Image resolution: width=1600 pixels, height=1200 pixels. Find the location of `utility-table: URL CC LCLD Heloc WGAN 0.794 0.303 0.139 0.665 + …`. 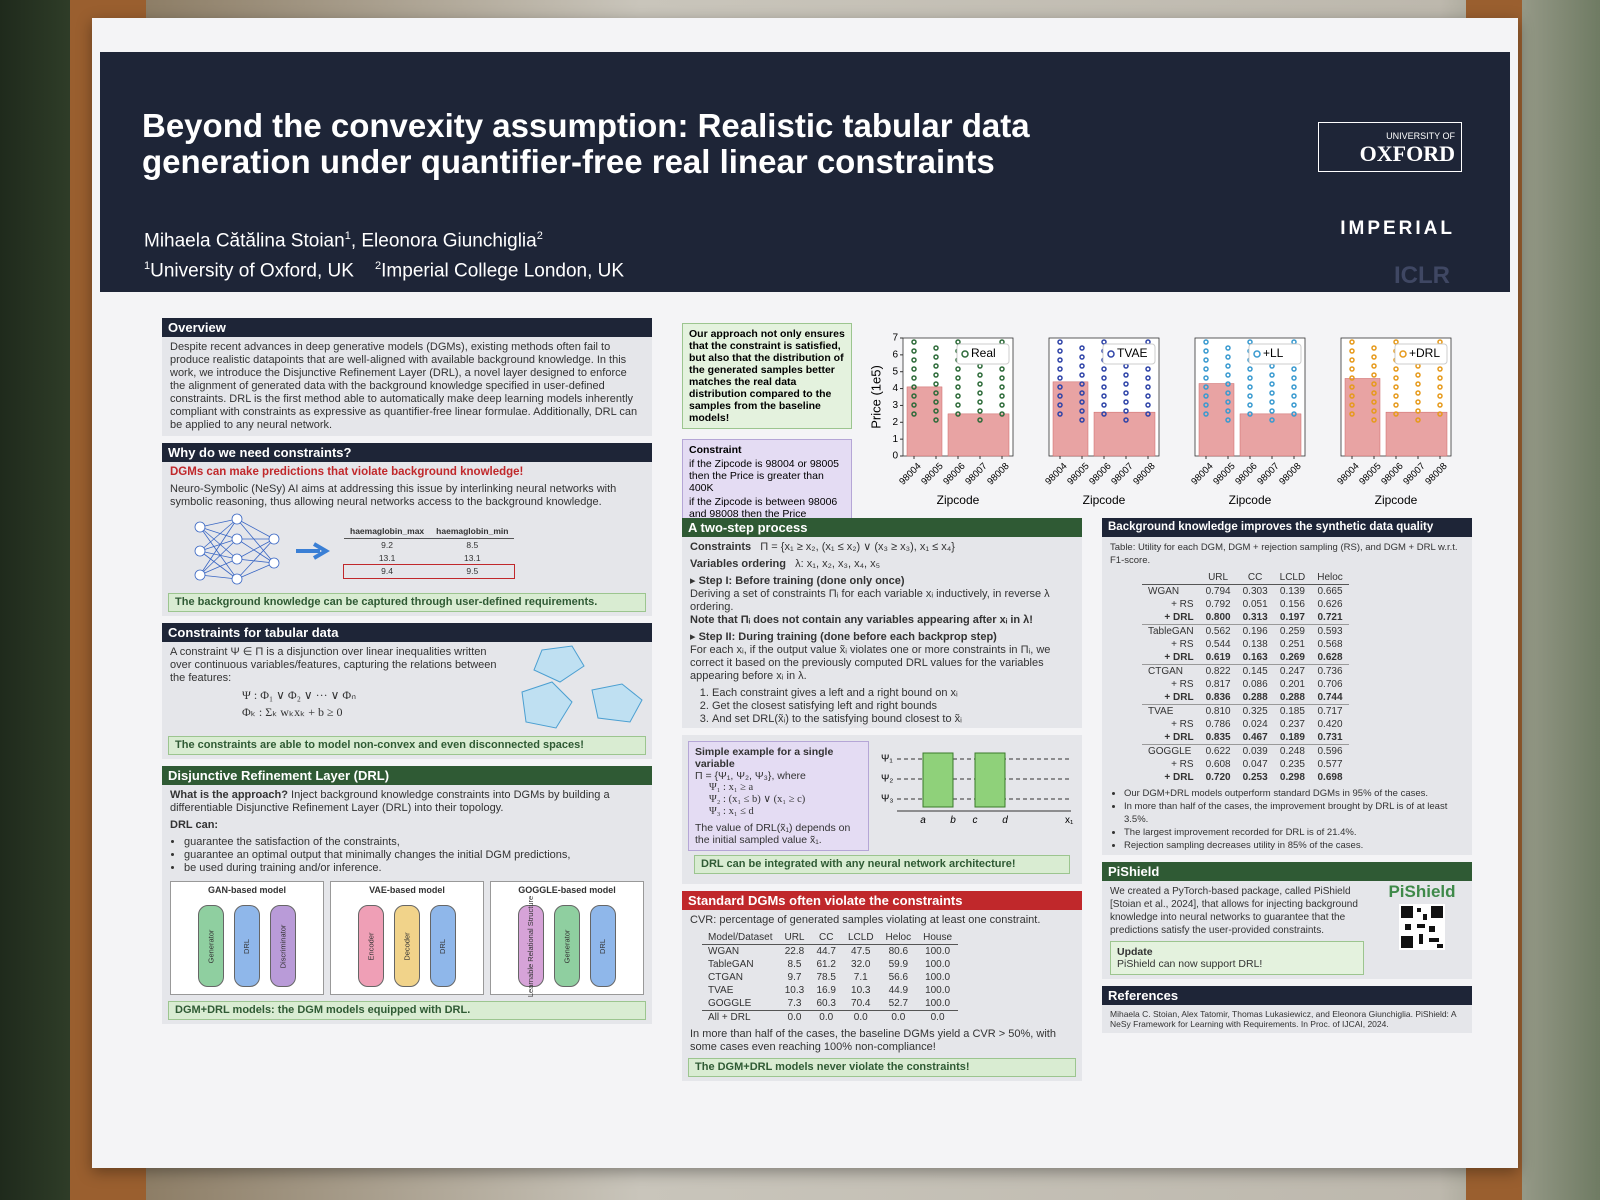

utility-table: URL CC LCLD Heloc WGAN 0.794 0.303 0.139 0.665 + … is located at coordinates (1245, 677).